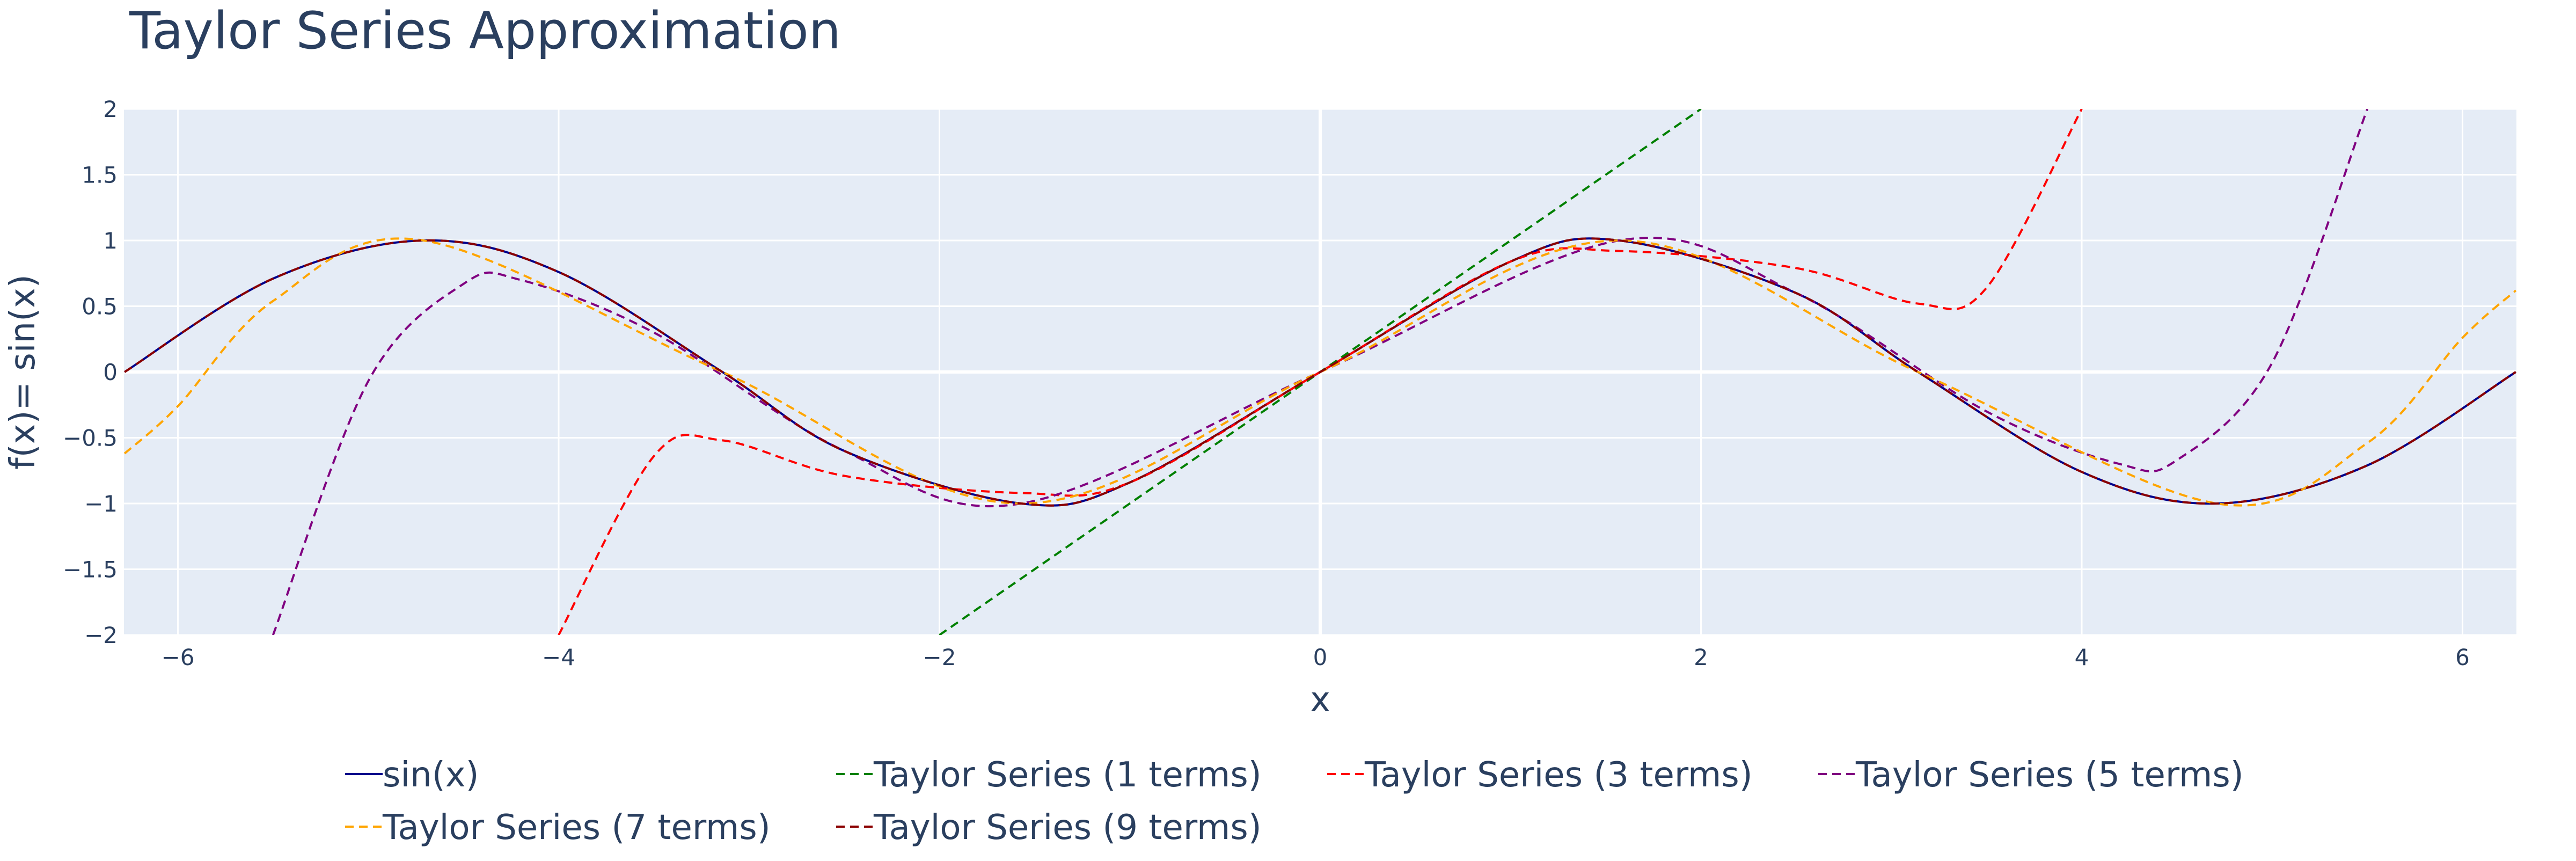 The width and height of the screenshot is (2576, 861). Describe the element at coordinates (1701, 657) in the screenshot. I see `x-tick-label: 2` at that location.